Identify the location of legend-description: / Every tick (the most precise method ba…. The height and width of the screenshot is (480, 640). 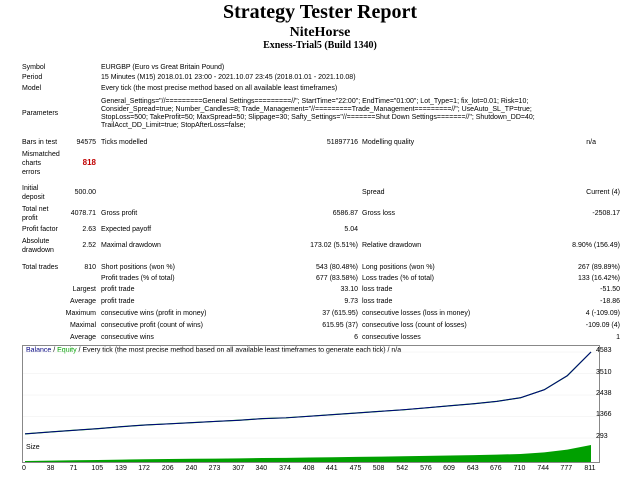
(239, 350).